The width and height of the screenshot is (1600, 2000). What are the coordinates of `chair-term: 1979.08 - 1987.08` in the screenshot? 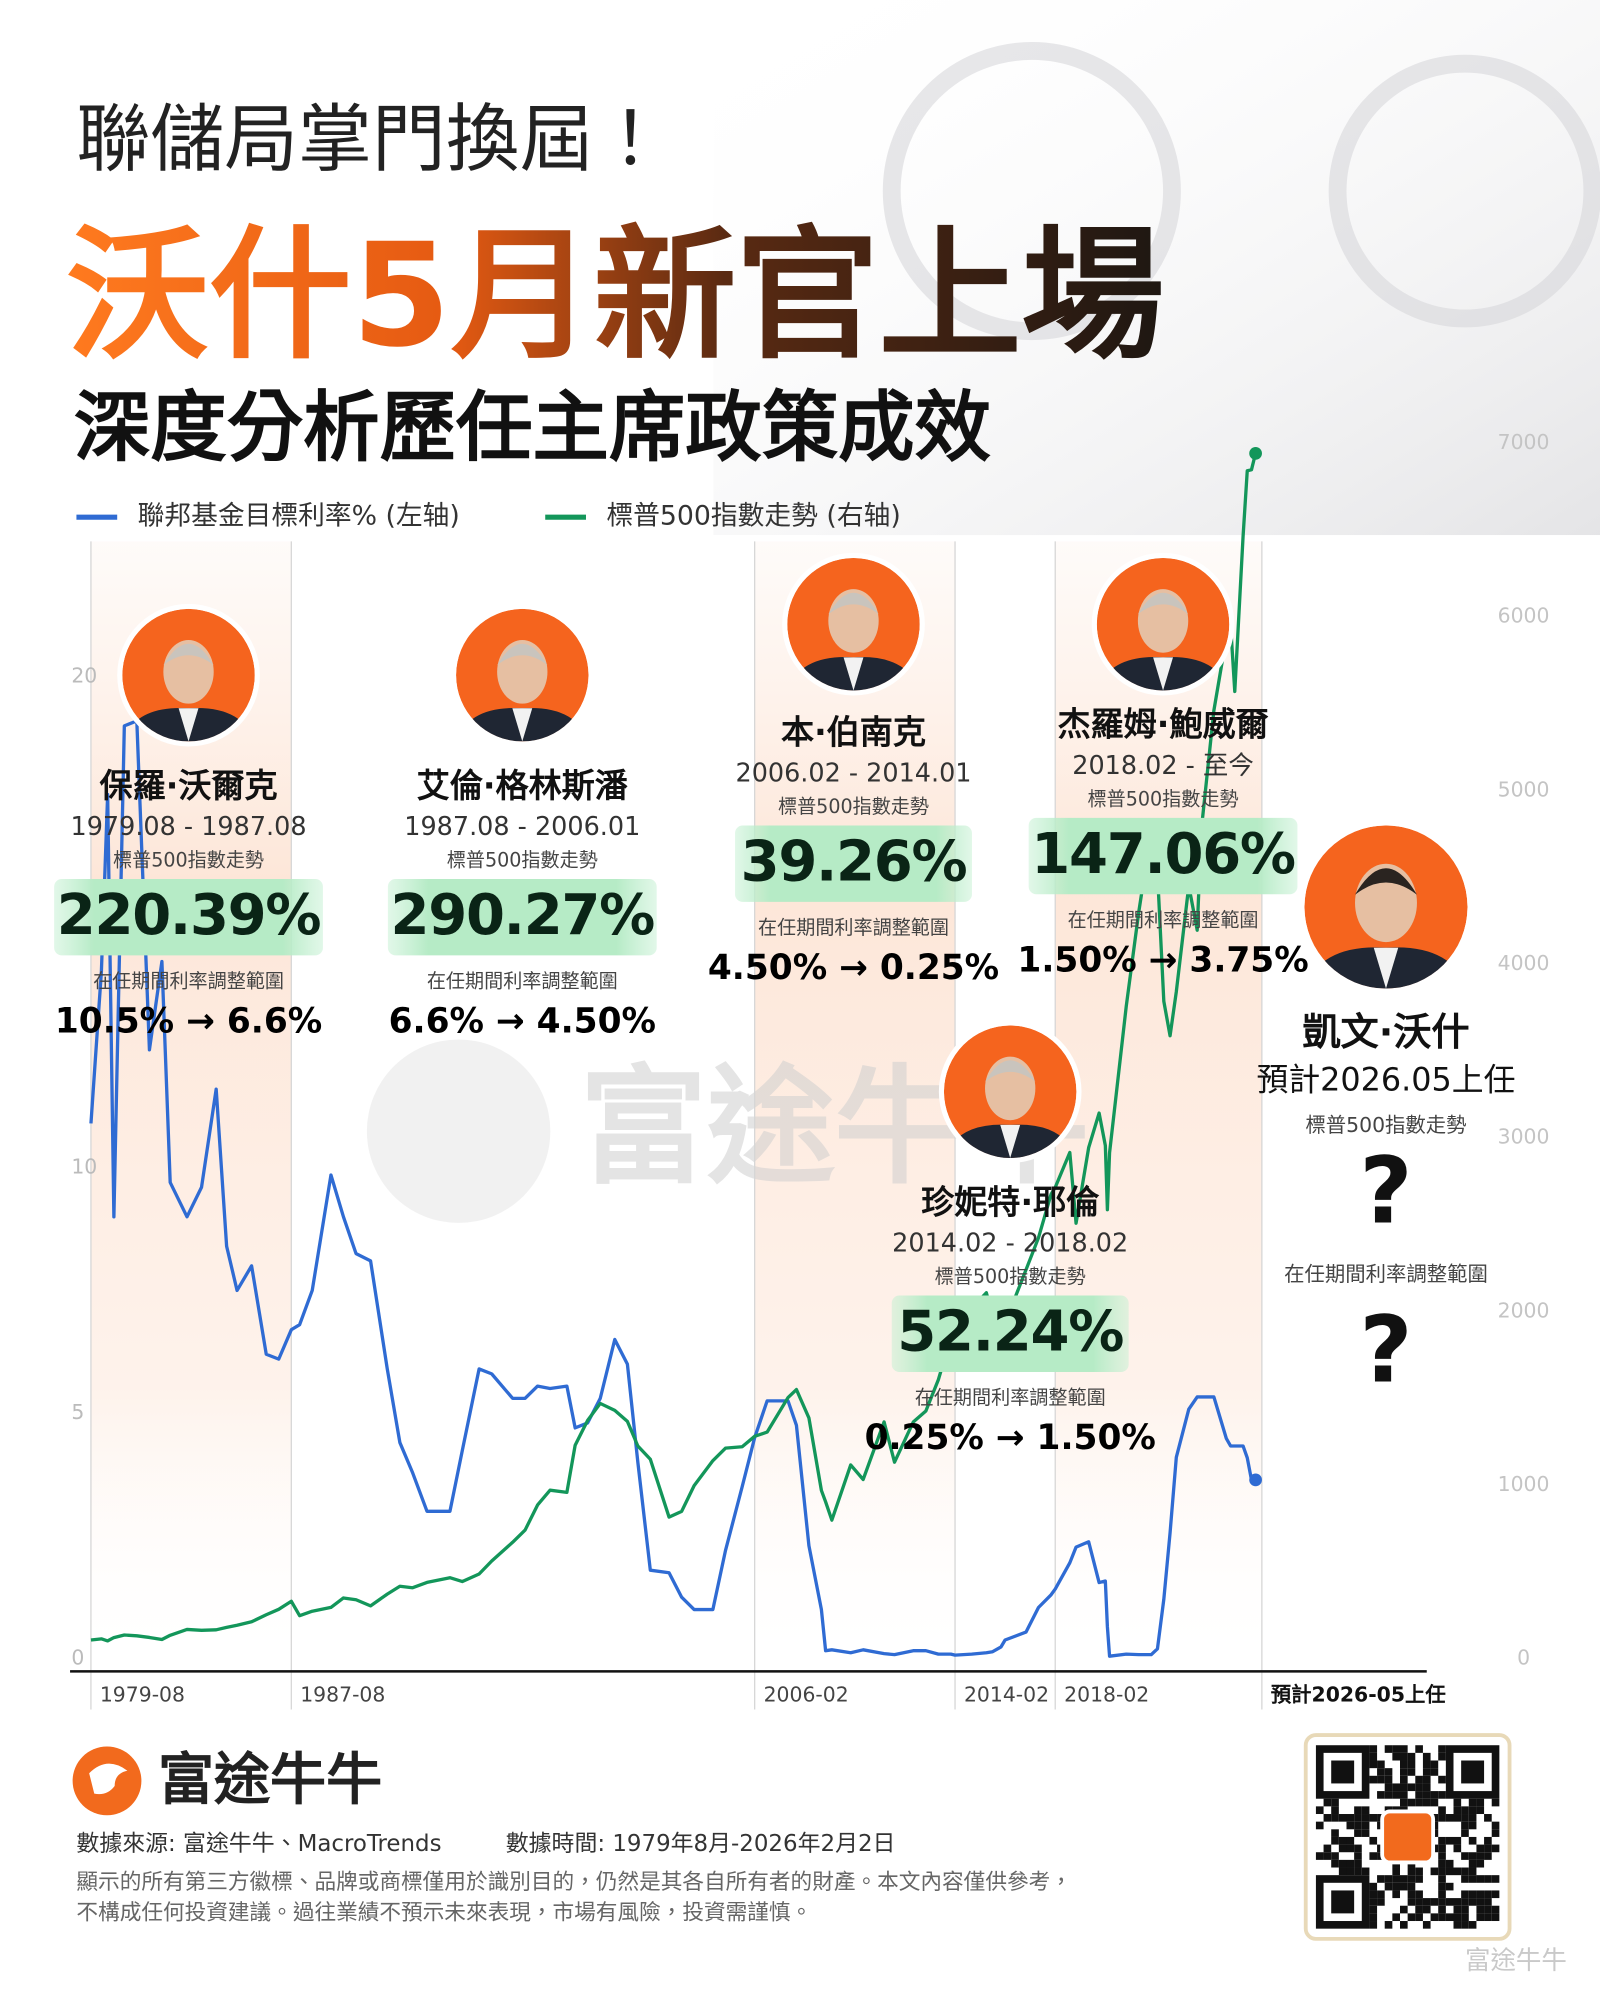 It's located at (189, 827).